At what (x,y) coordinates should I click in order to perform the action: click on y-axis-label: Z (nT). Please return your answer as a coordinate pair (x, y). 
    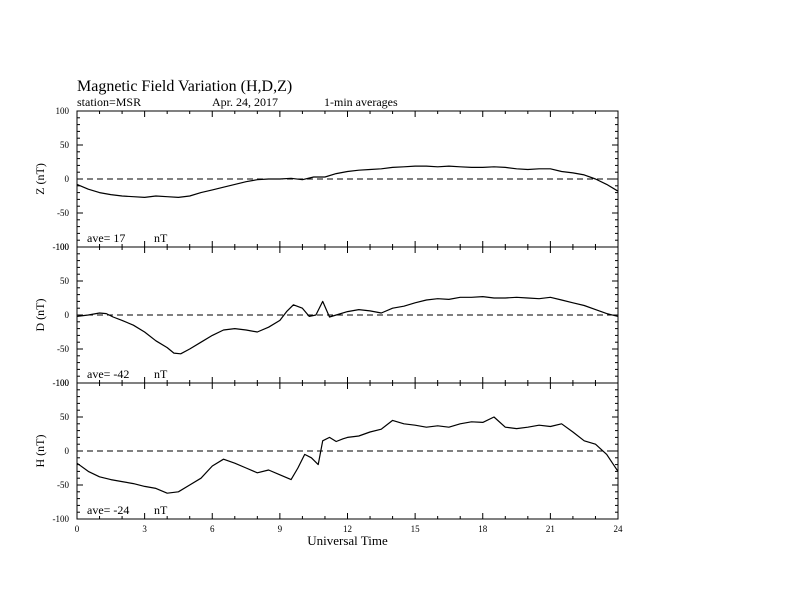
    Looking at the image, I should click on (40, 179).